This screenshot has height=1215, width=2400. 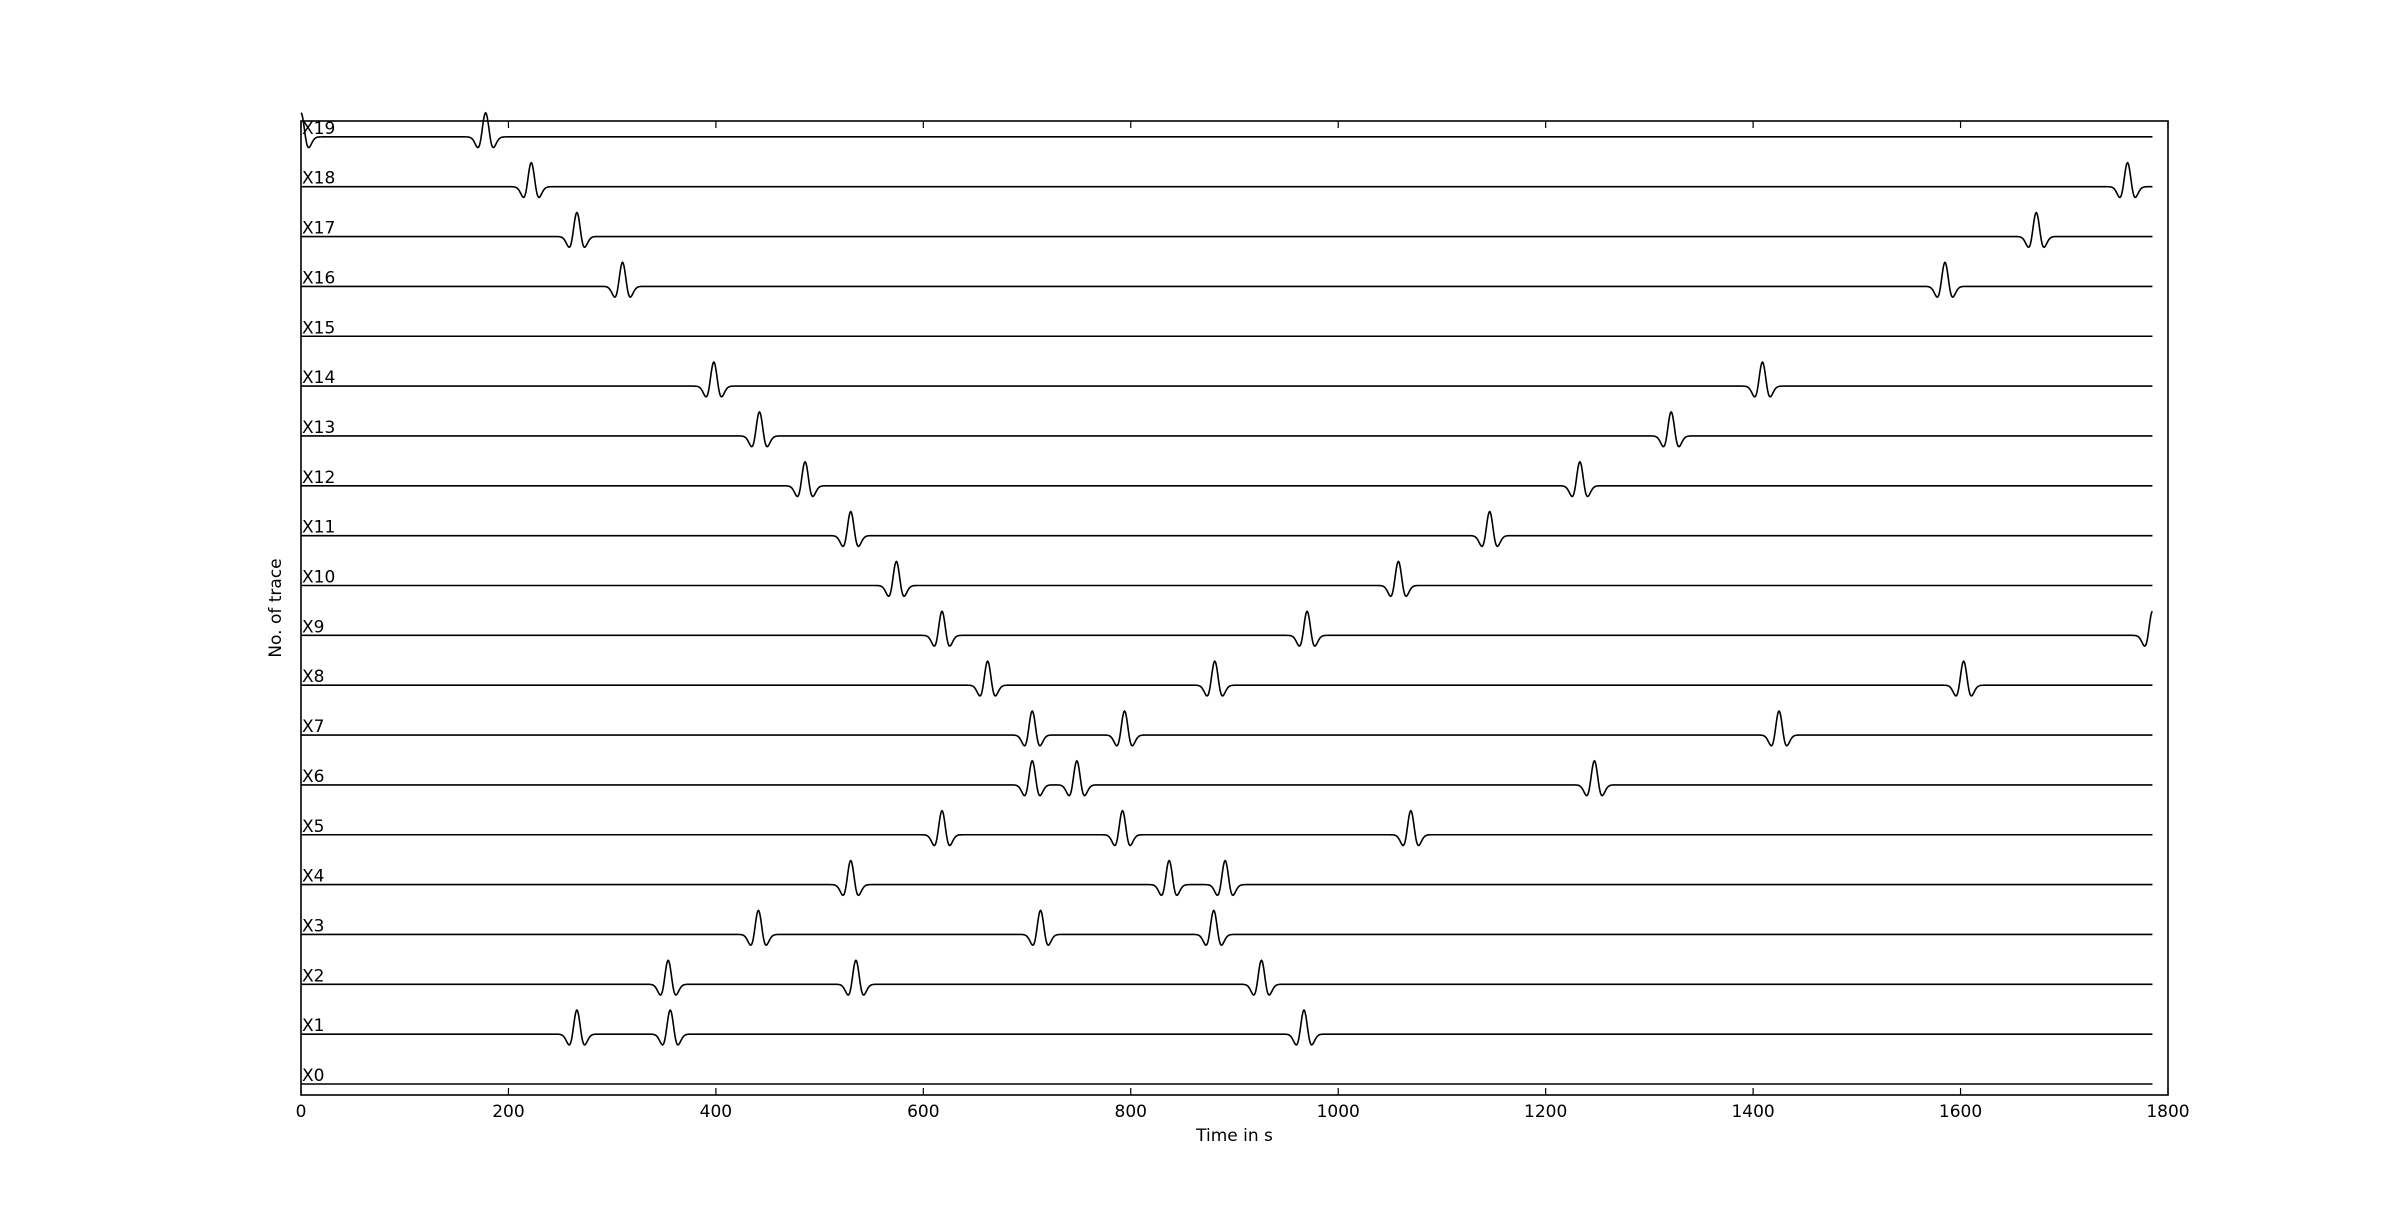 I want to click on x-tick-label: 1600, so click(x=1960, y=1112).